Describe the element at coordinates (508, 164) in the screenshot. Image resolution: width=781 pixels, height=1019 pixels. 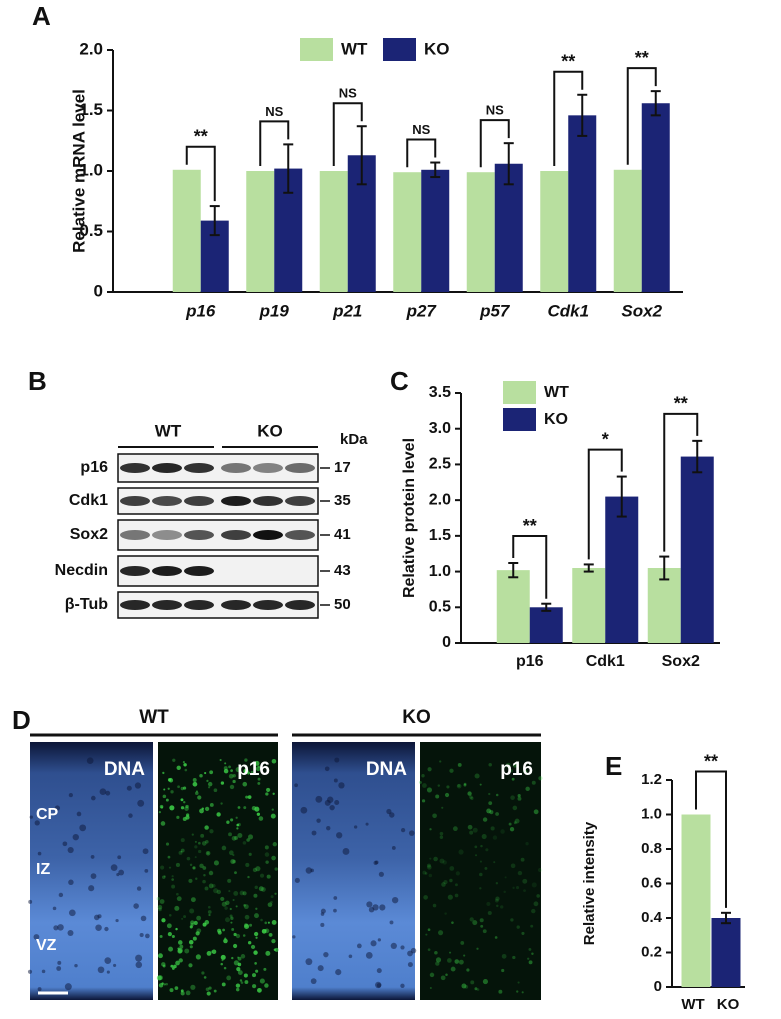
I see `error-bar` at that location.